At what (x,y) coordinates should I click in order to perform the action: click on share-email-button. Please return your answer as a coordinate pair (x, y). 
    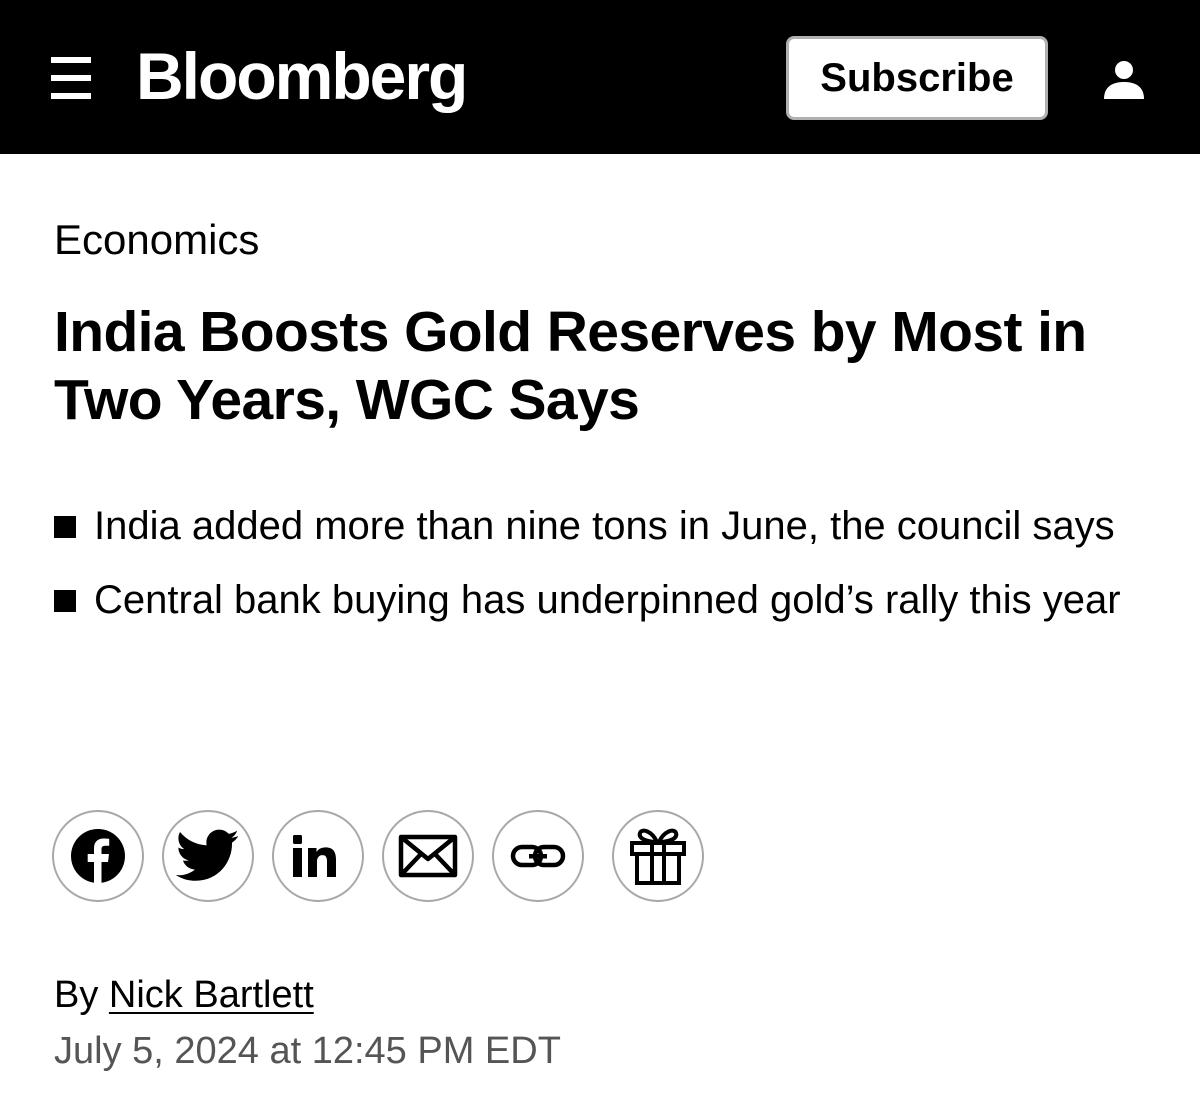
    Looking at the image, I should click on (428, 856).